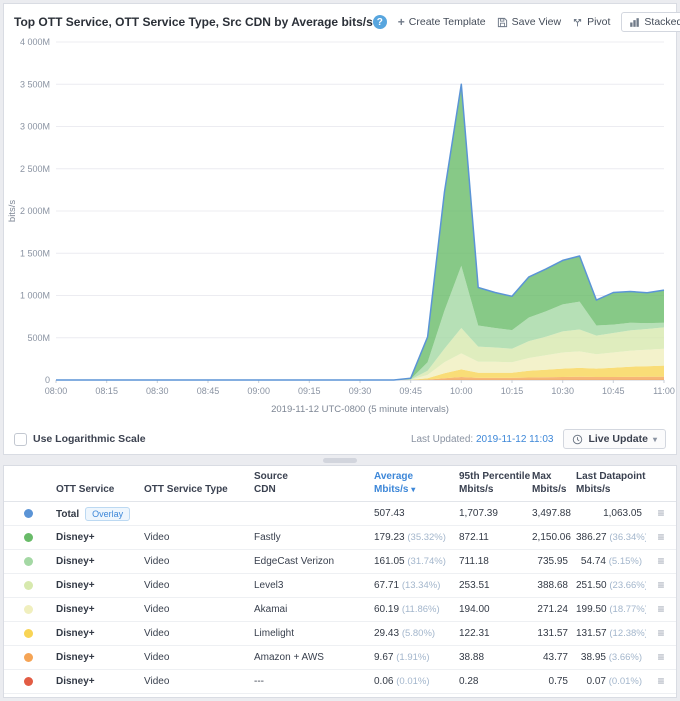 The height and width of the screenshot is (701, 680). I want to click on plus-icon: +, so click(401, 22).